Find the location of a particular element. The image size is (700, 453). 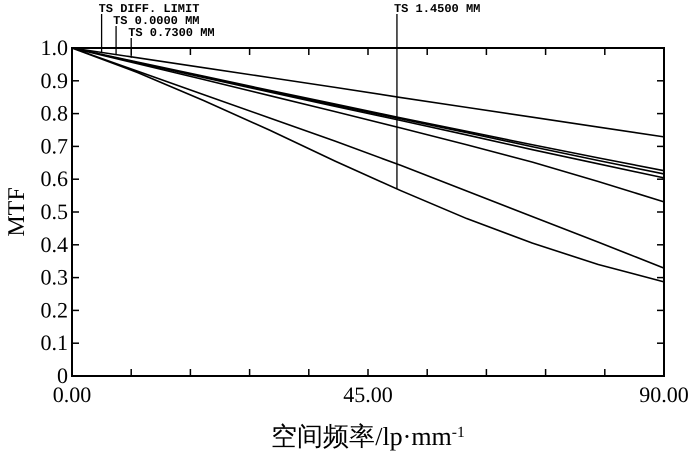

annotation: TS 0.7300 MM is located at coordinates (171, 33).